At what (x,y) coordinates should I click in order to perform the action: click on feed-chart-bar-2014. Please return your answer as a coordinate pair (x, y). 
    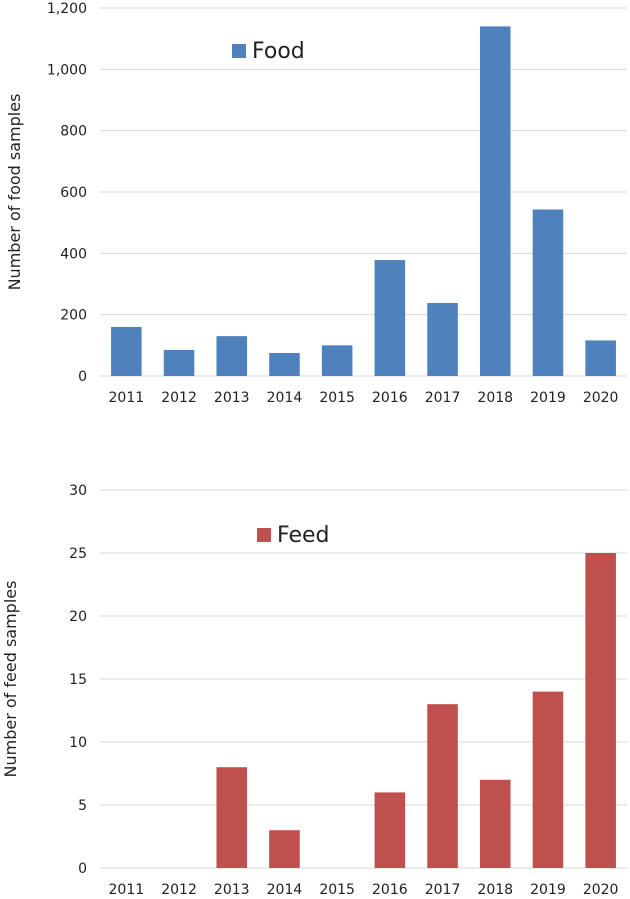
    Looking at the image, I should click on (284, 849).